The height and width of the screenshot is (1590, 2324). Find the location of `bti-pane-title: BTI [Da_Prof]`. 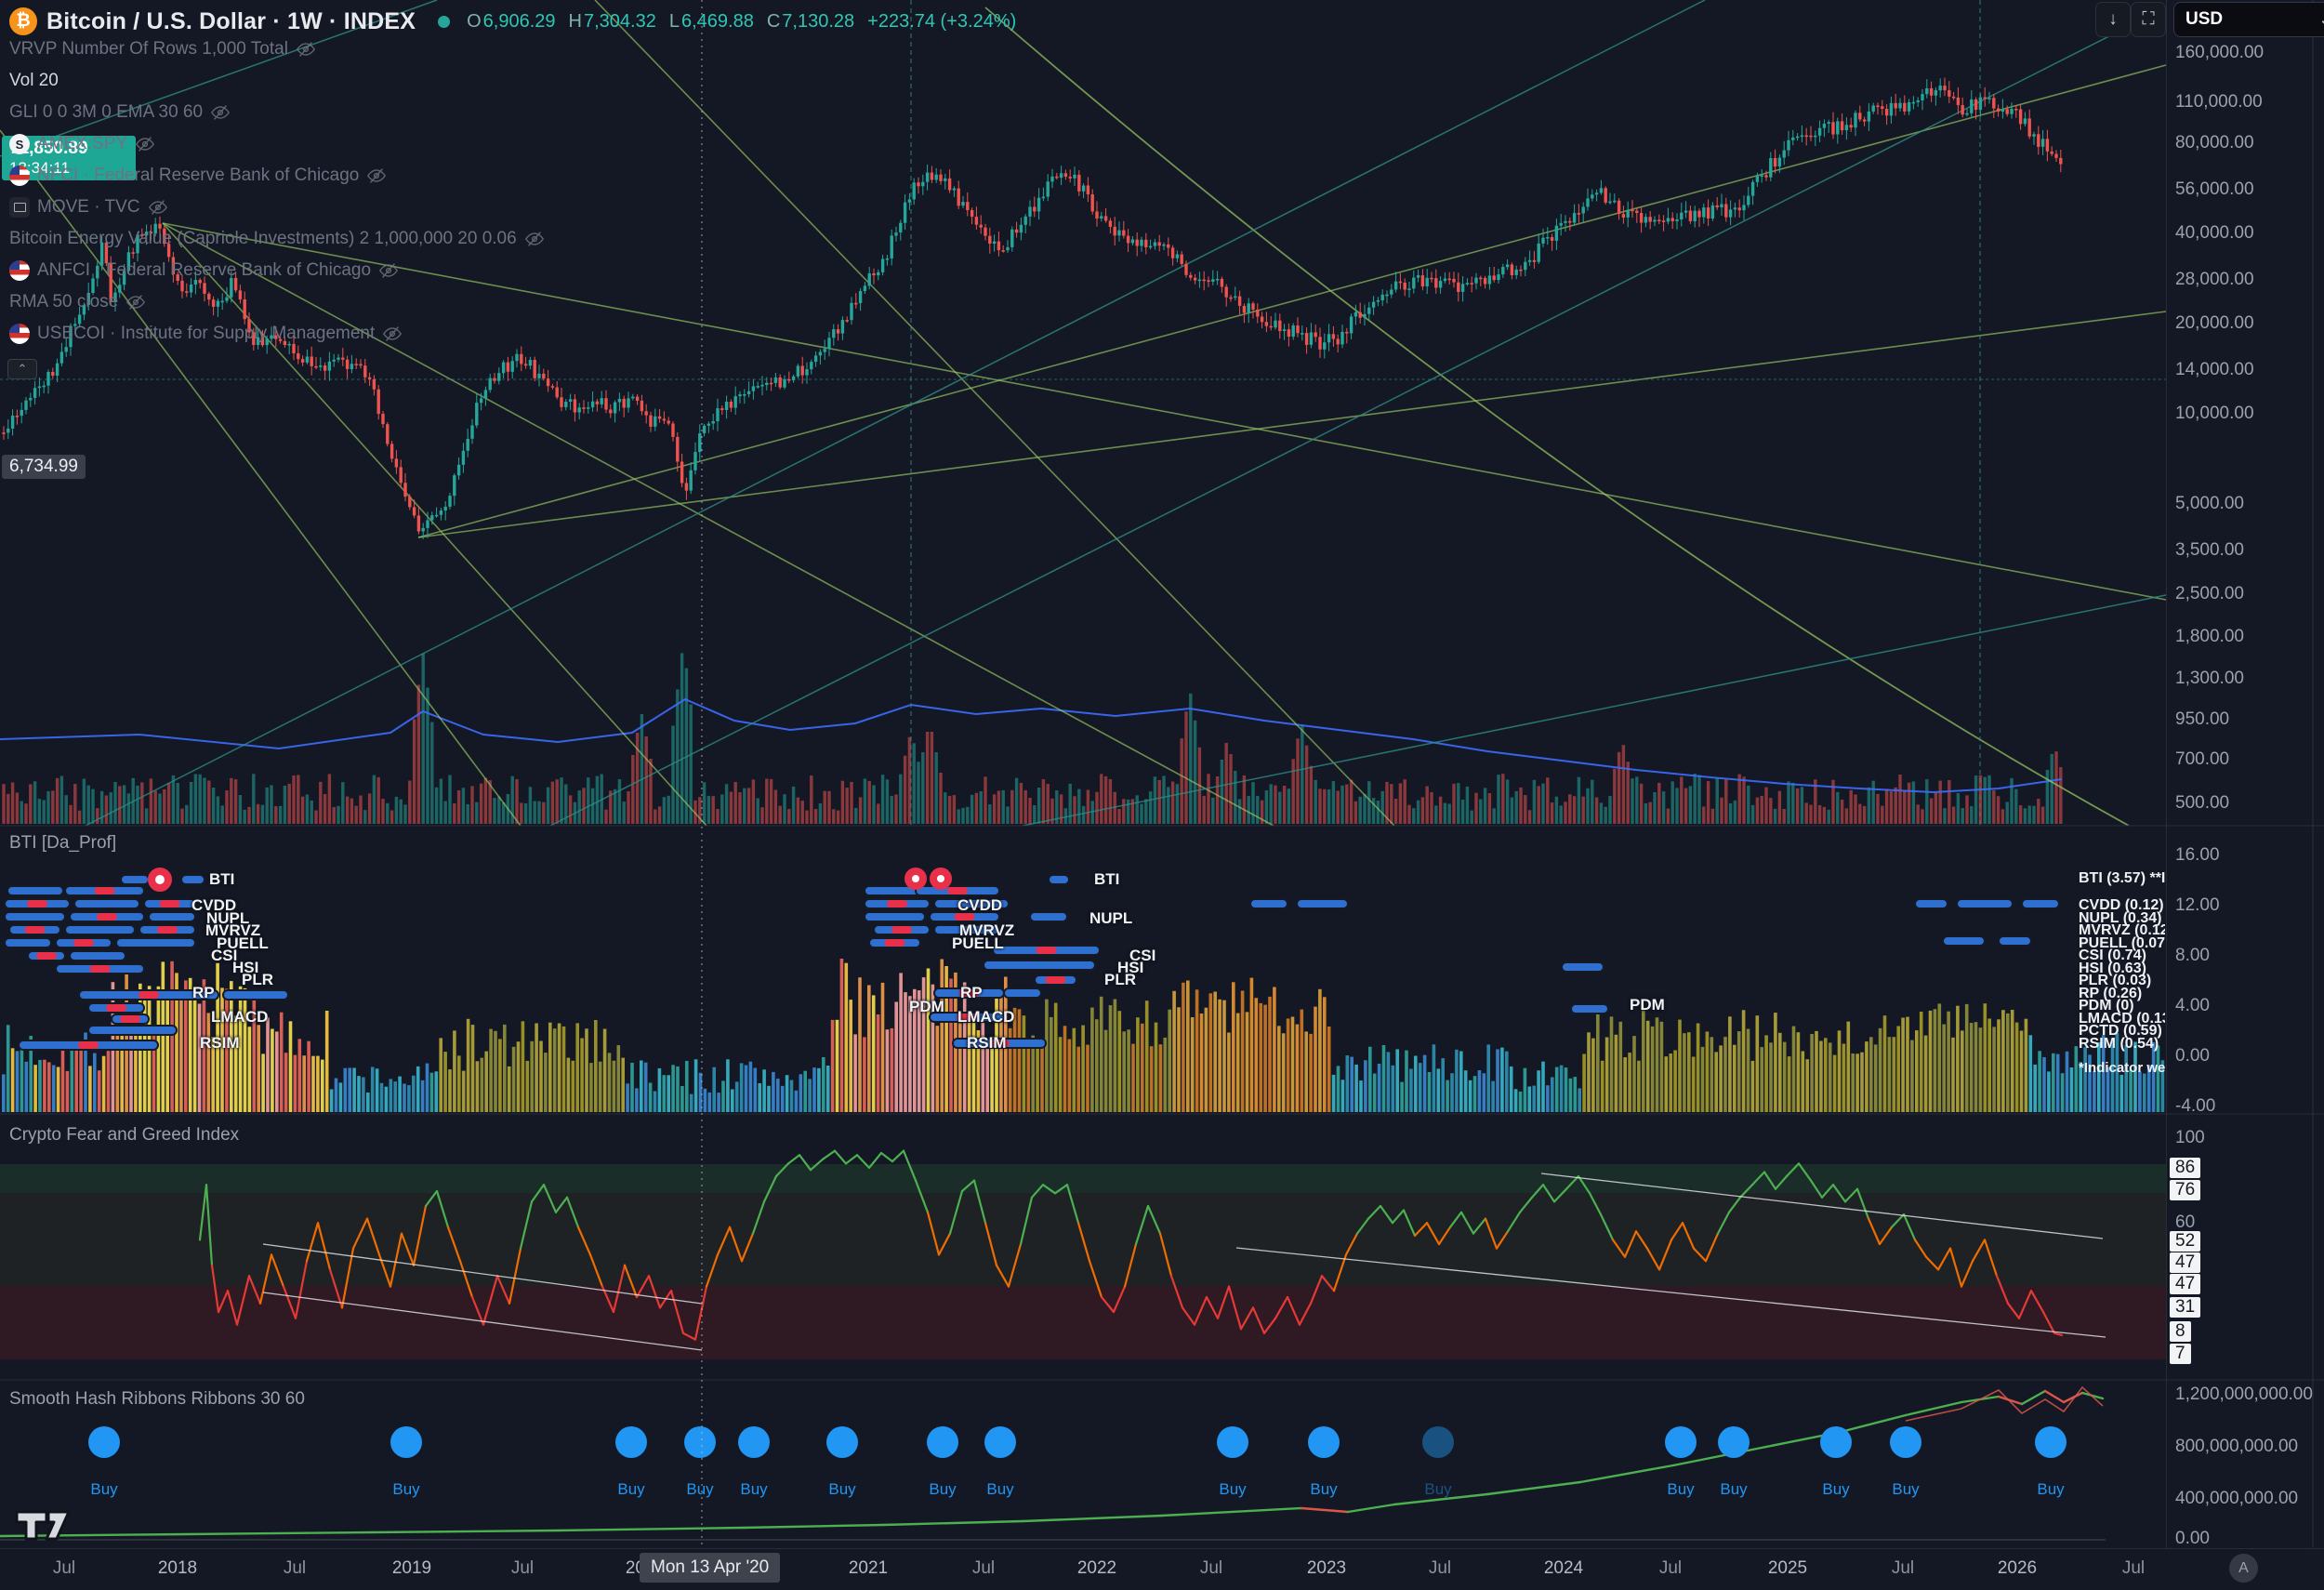

bti-pane-title: BTI [Da_Prof] is located at coordinates (63, 843).